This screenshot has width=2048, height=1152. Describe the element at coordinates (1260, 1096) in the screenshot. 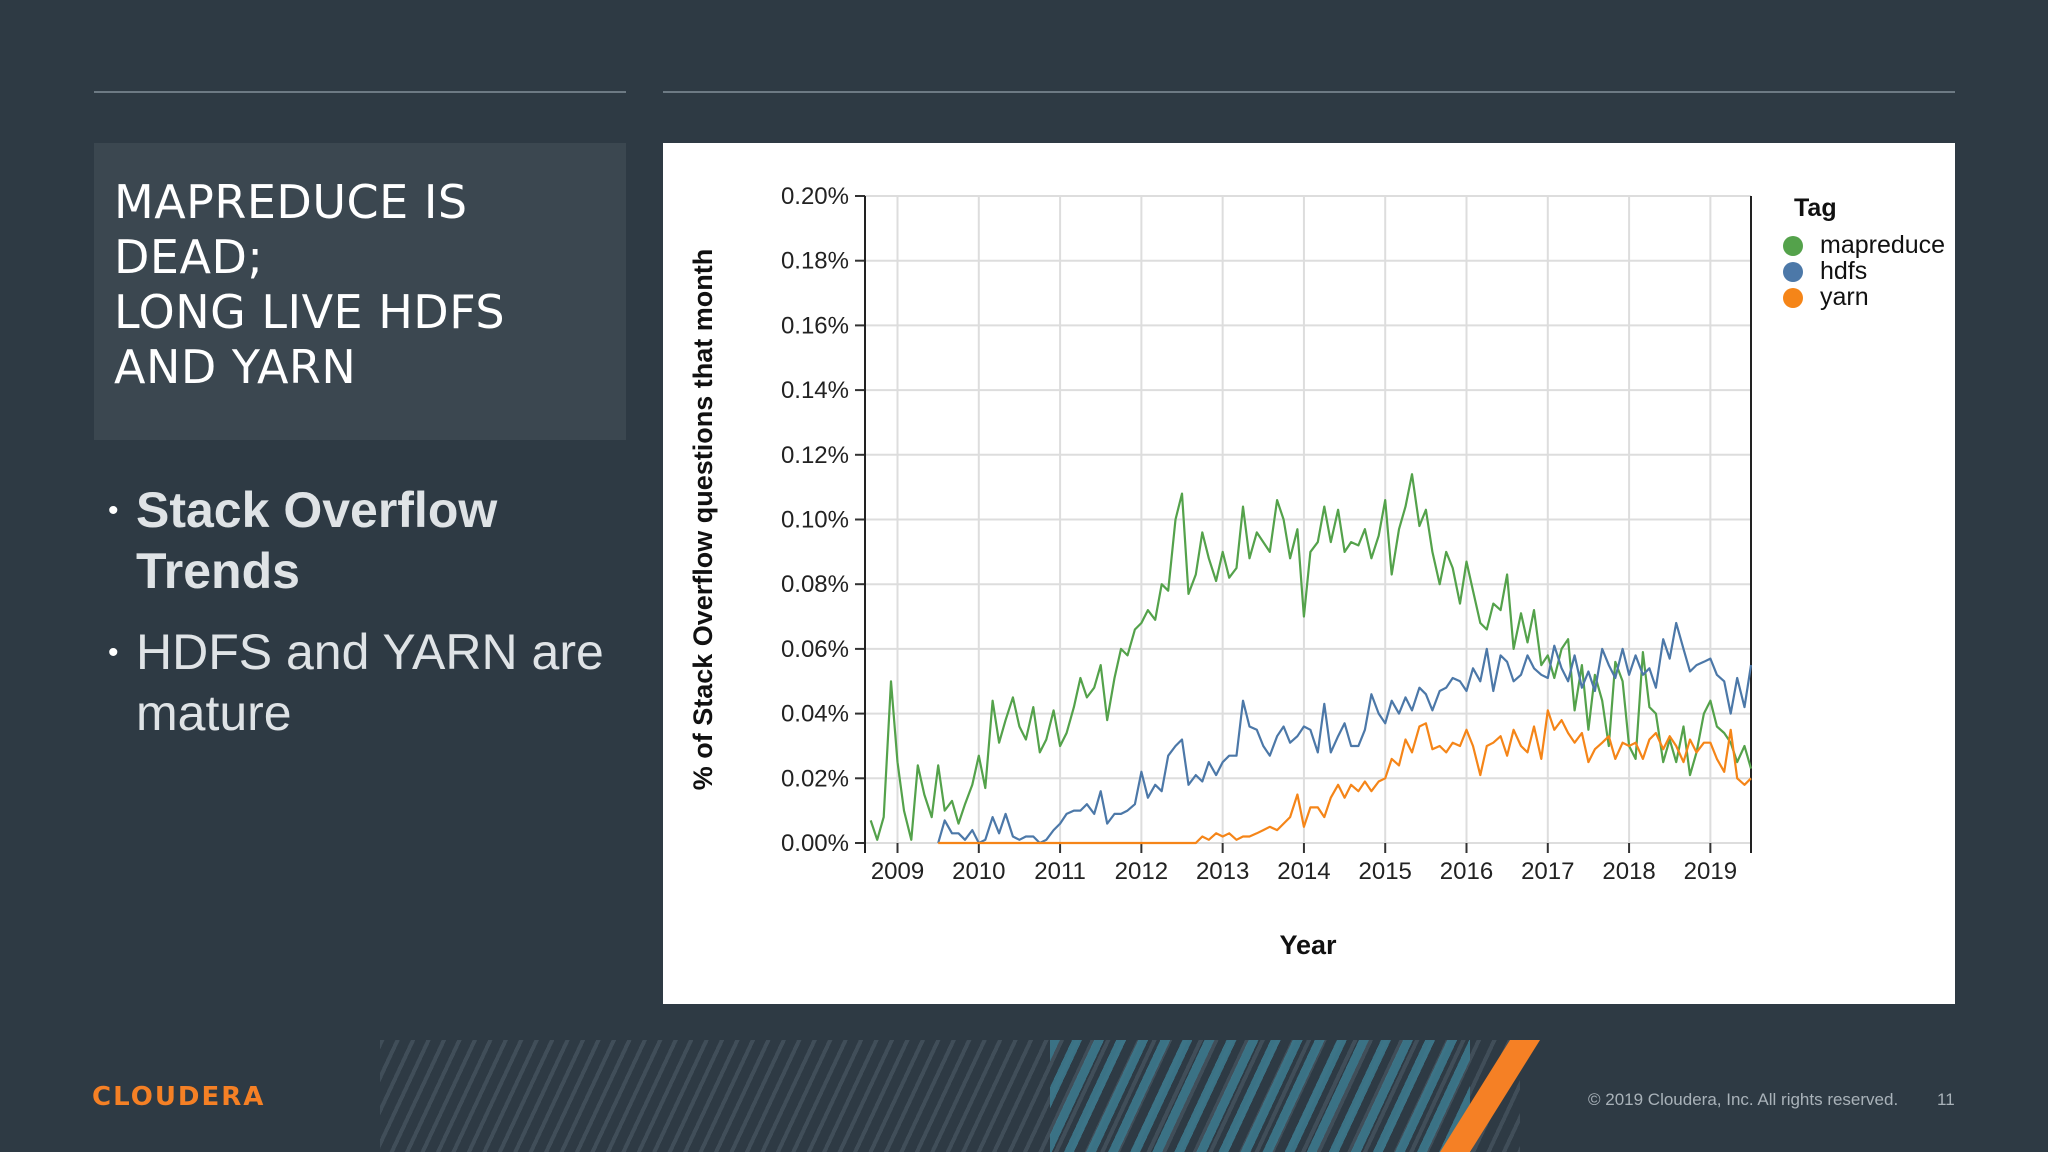

I see `decorative-stripes-accent` at that location.